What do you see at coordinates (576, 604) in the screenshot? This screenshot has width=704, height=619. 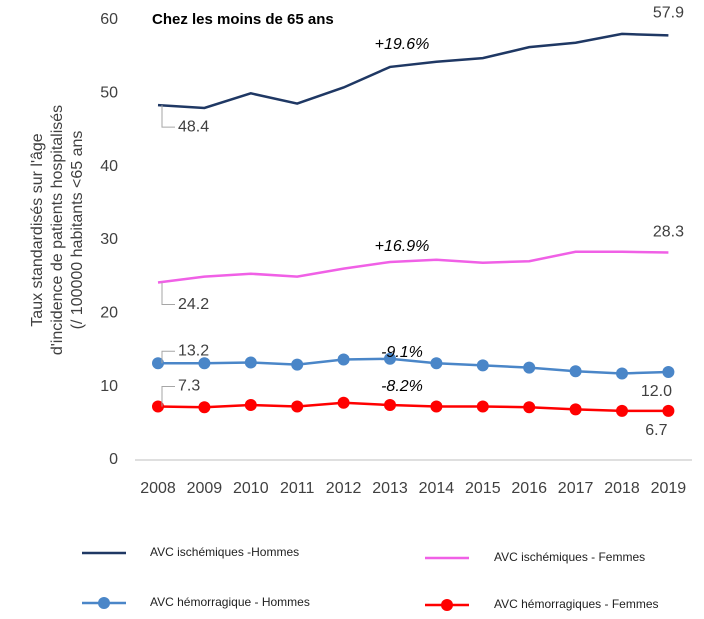 I see `legend-label: AVC hémorragiques - Femmes` at bounding box center [576, 604].